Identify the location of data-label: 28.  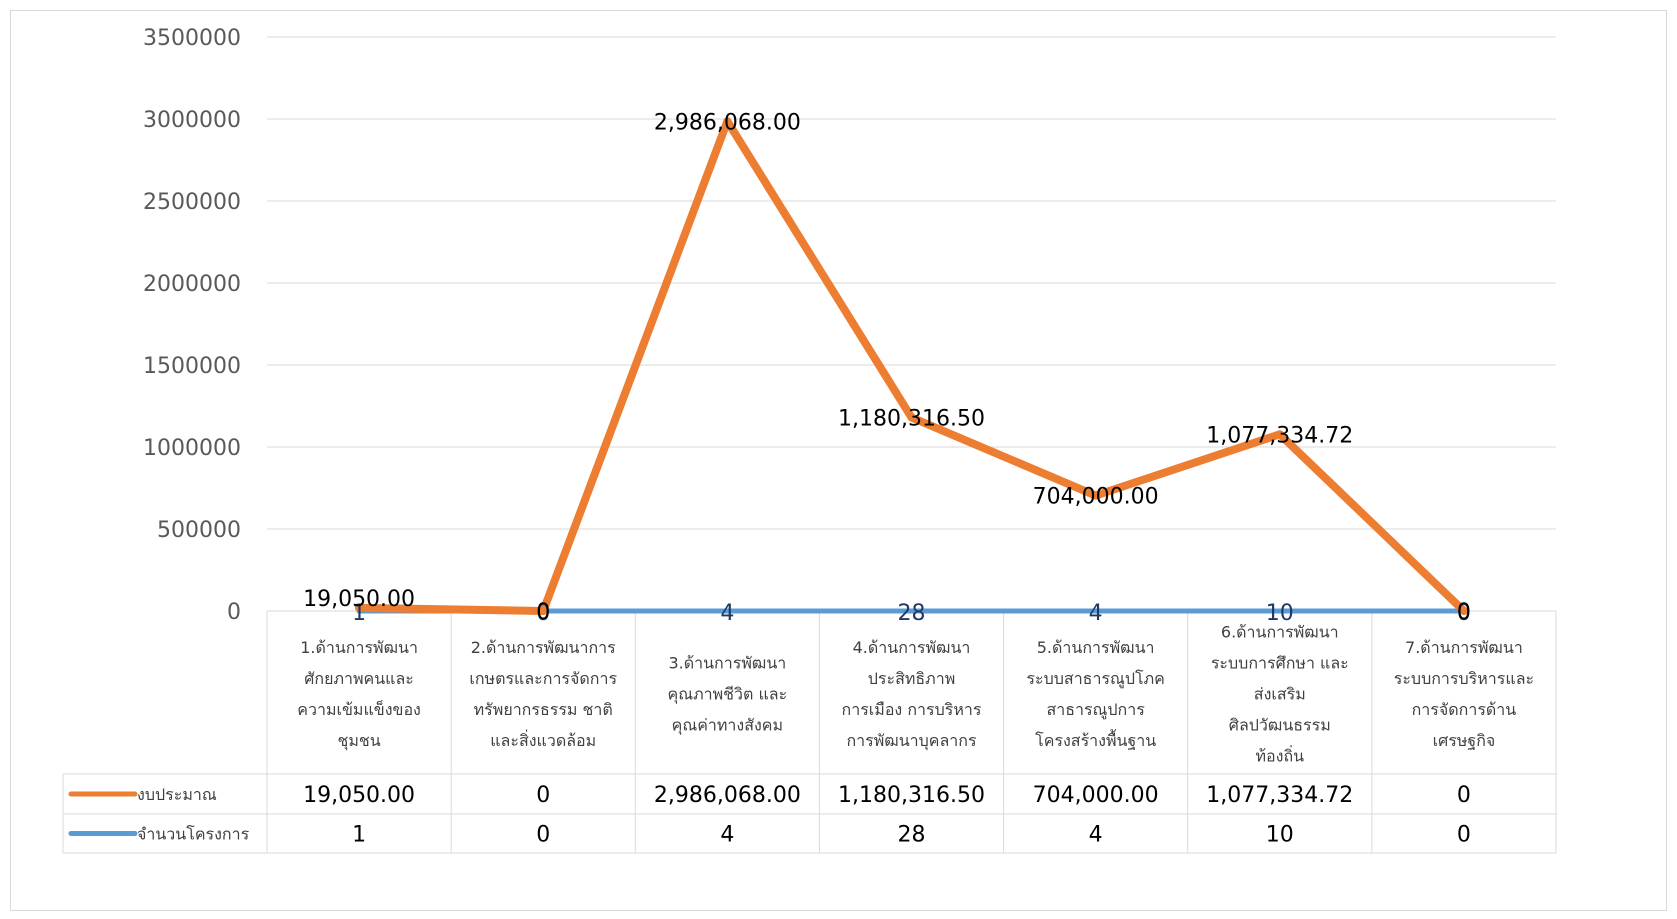
(912, 613).